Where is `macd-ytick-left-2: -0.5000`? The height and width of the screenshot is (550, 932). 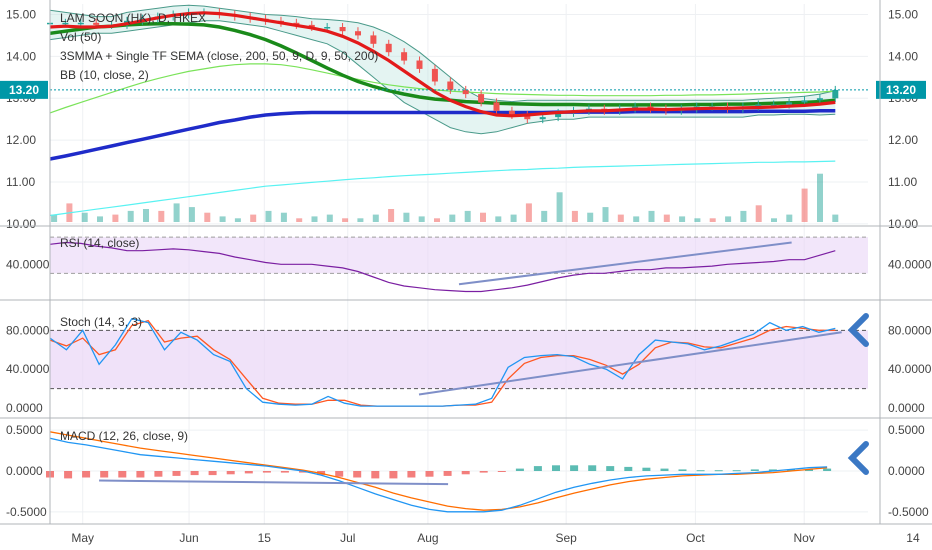
macd-ytick-left-2: -0.5000 is located at coordinates (26, 512).